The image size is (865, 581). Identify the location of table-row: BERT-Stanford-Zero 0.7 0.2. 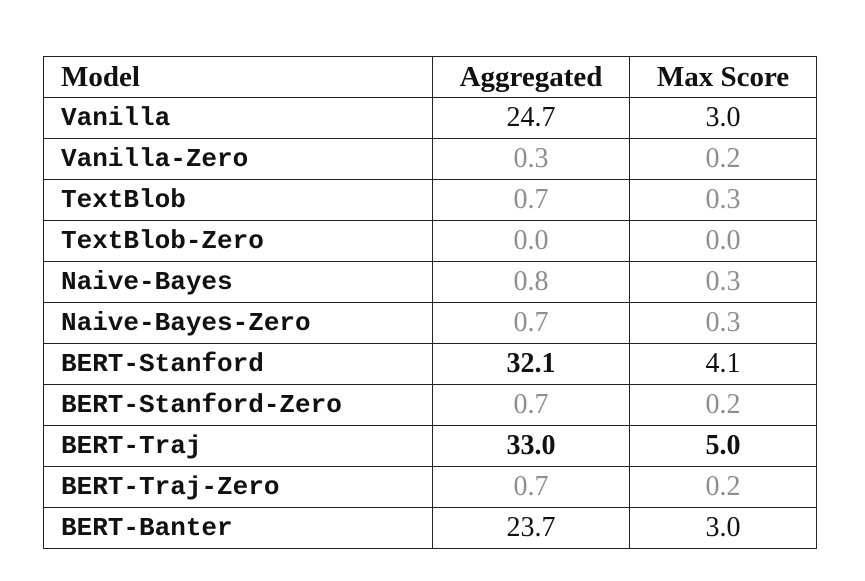
(430, 405).